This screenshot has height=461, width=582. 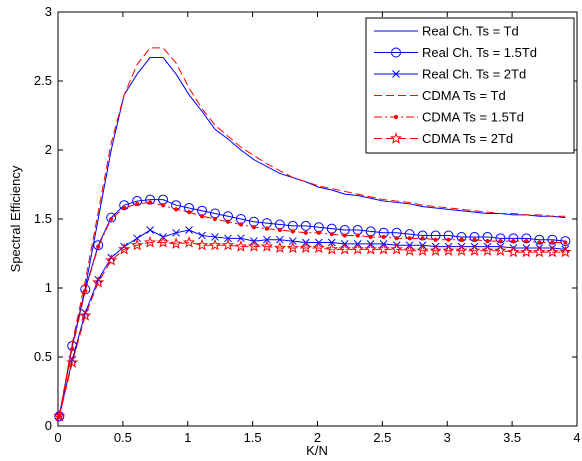 What do you see at coordinates (48, 425) in the screenshot?
I see `y-tick-label: 0` at bounding box center [48, 425].